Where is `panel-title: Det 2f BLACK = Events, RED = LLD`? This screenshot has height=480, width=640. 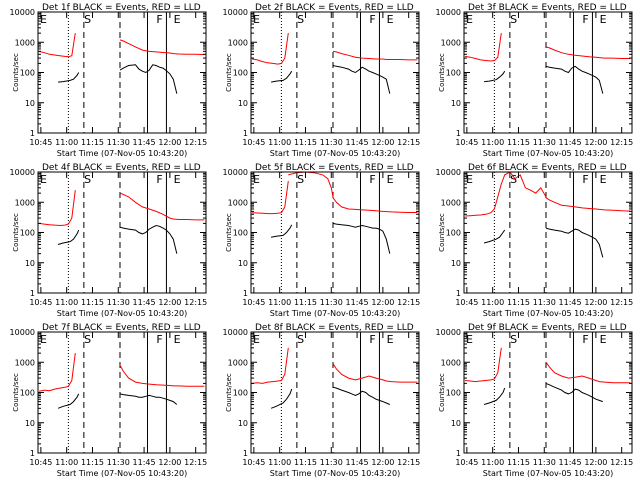
panel-title: Det 2f BLACK = Events, RED = LLD is located at coordinates (334, 8).